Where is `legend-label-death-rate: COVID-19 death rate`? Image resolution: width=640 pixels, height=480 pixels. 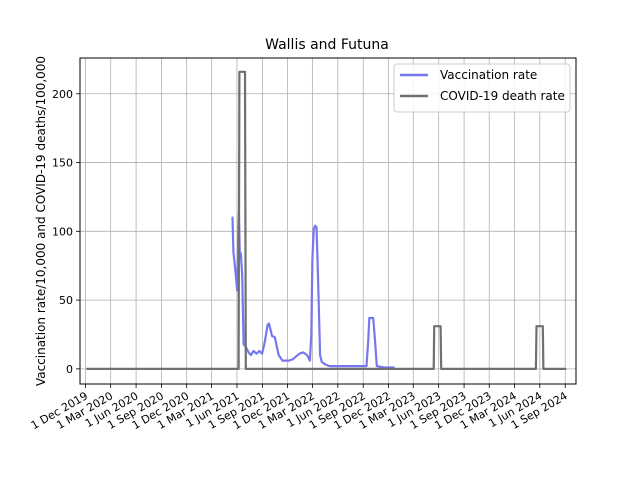 legend-label-death-rate: COVID-19 death rate is located at coordinates (502, 96).